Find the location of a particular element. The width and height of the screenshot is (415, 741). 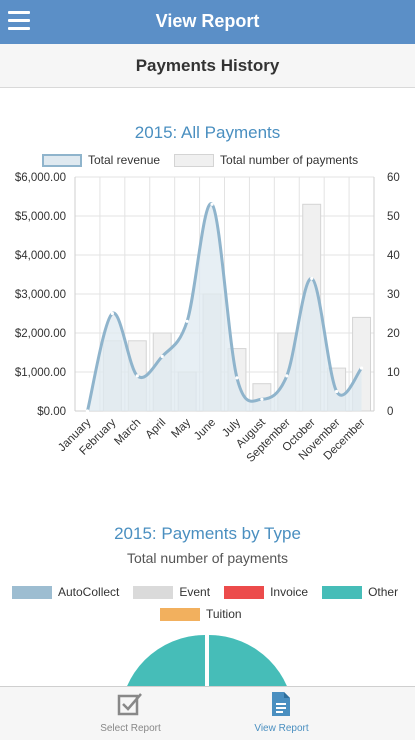

bottom-tab-bar: Select Report View Report is located at coordinates (207, 713).